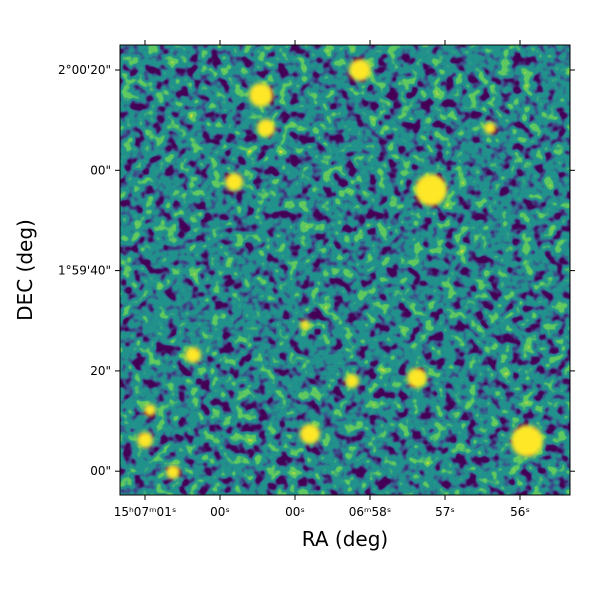 The width and height of the screenshot is (600, 604). Describe the element at coordinates (84, 70) in the screenshot. I see `y-tick-label: 2°00'20"` at that location.